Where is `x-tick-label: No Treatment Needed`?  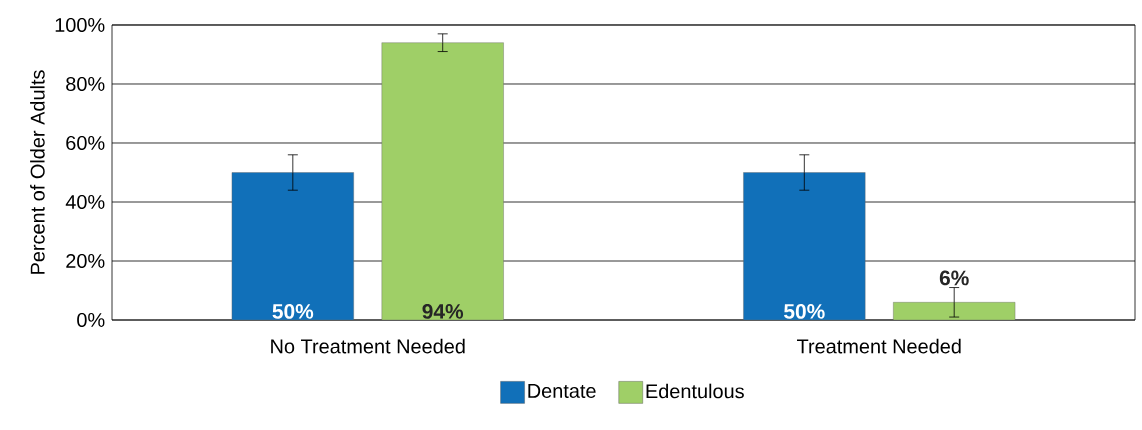 x-tick-label: No Treatment Needed is located at coordinates (368, 346).